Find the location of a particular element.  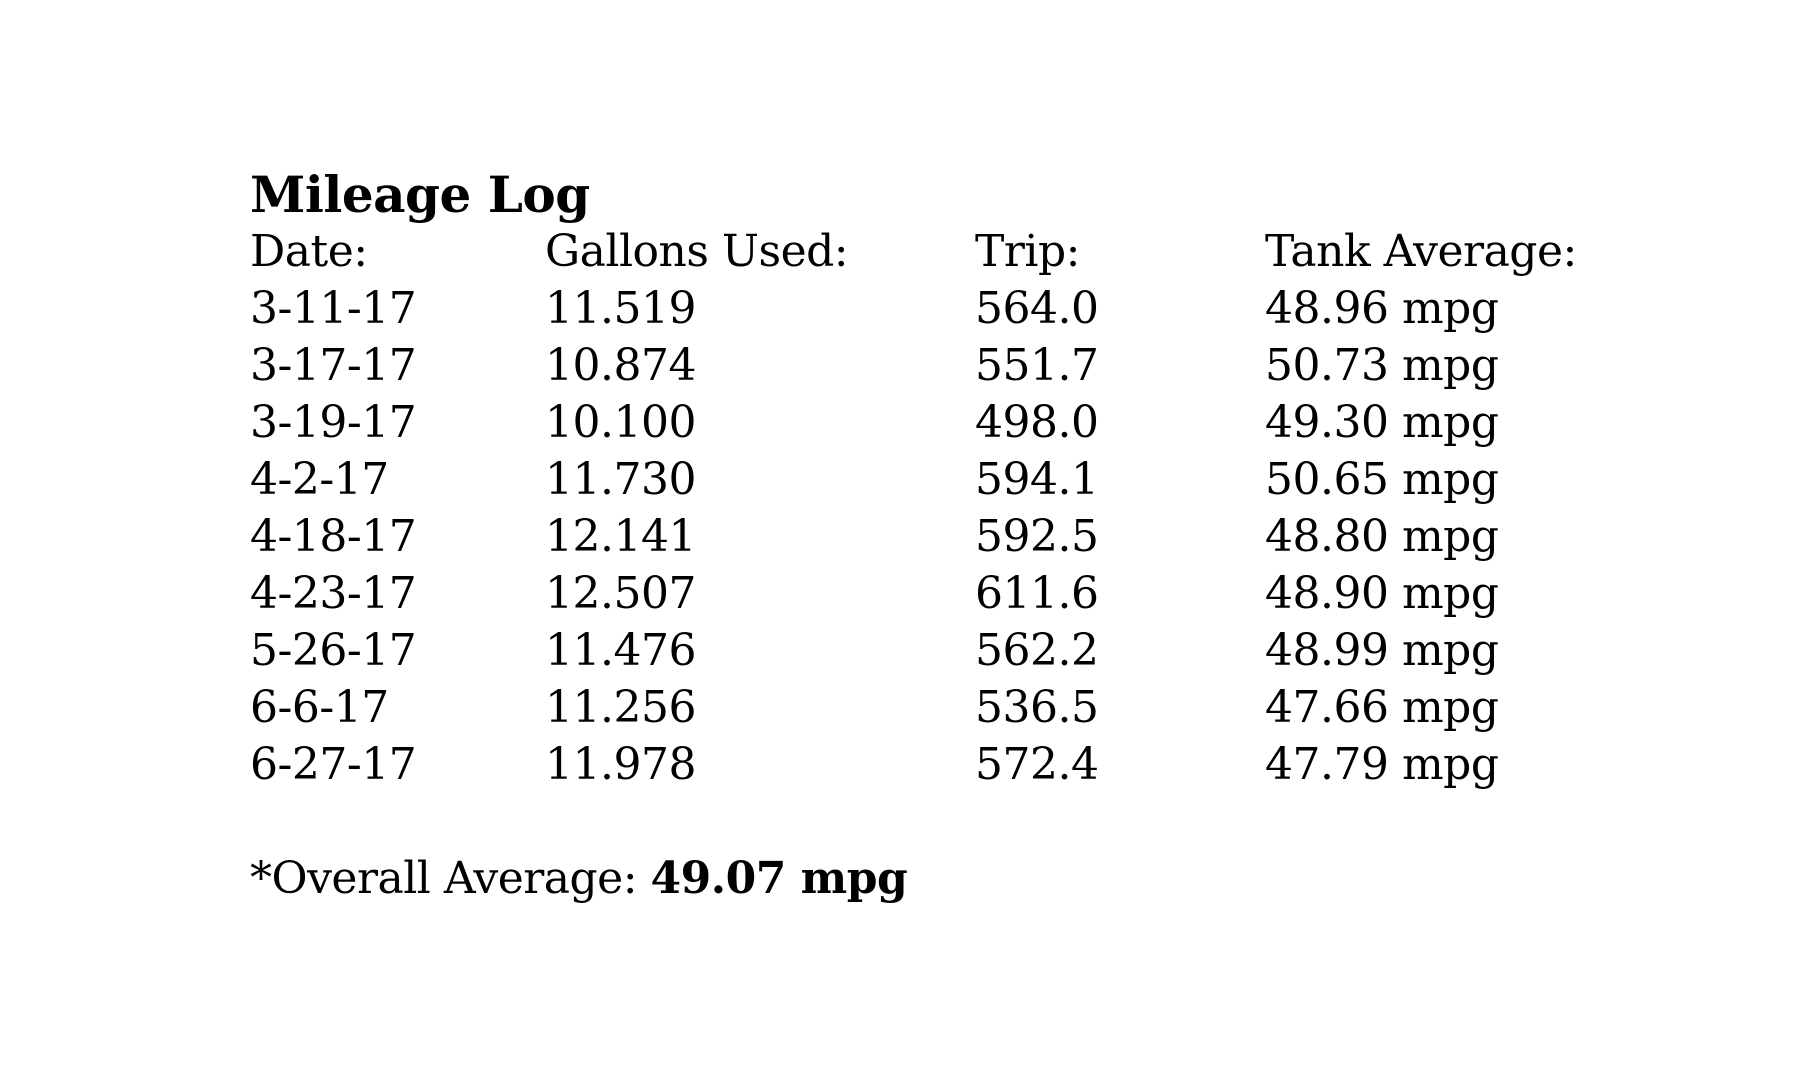

table-row: 4-18-17 12.141 592.5 48.80 mpg is located at coordinates (960, 536).